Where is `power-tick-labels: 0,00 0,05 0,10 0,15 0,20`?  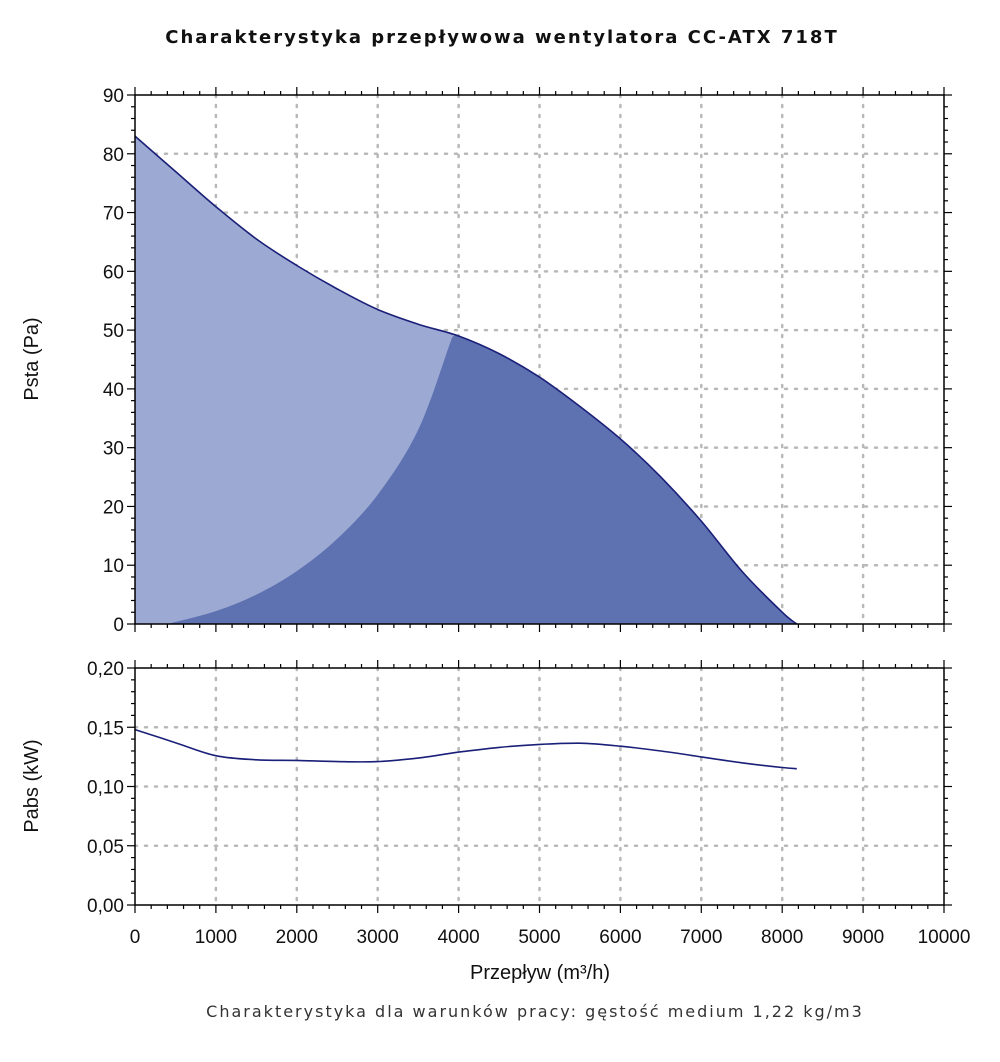
power-tick-labels: 0,00 0,05 0,10 0,15 0,20 is located at coordinates (105, 788).